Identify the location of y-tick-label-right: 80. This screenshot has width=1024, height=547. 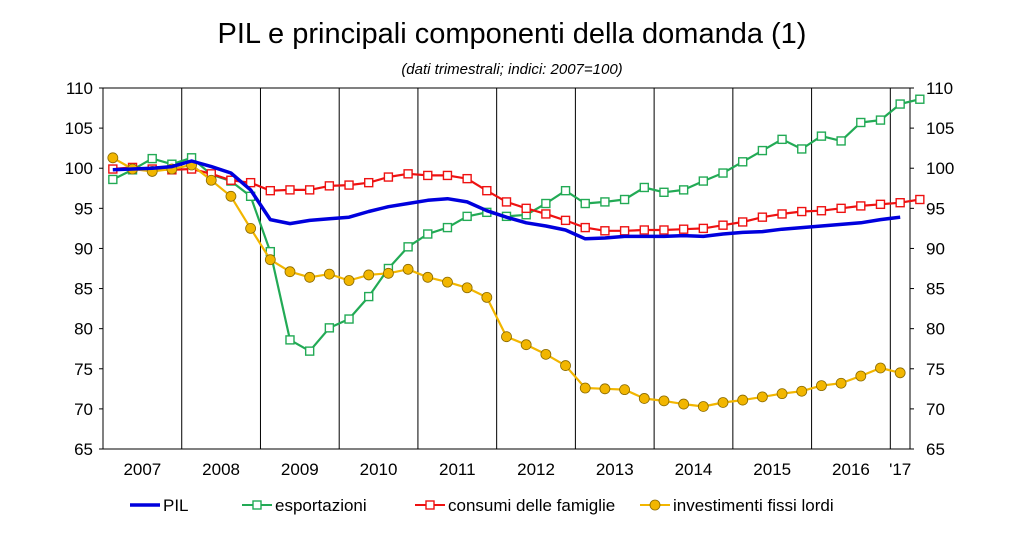
(935, 329).